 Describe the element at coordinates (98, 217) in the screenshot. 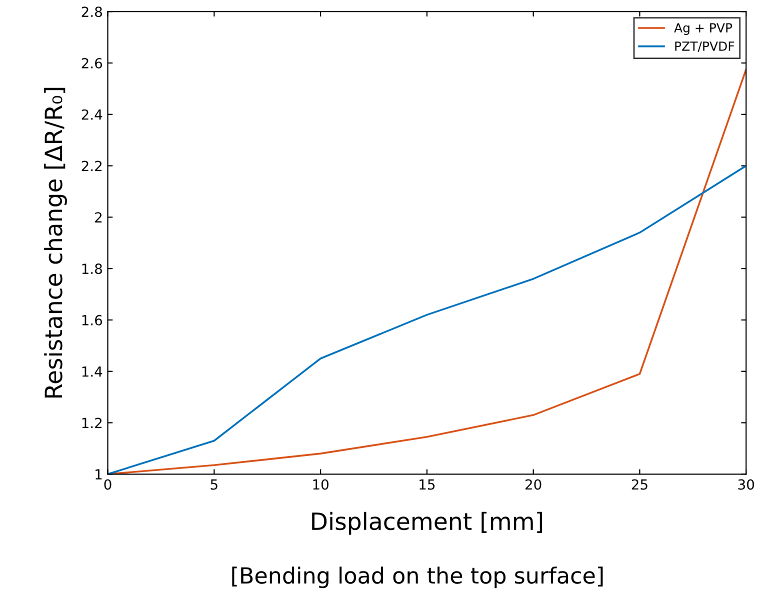

I see `y-tick-label: 2` at that location.